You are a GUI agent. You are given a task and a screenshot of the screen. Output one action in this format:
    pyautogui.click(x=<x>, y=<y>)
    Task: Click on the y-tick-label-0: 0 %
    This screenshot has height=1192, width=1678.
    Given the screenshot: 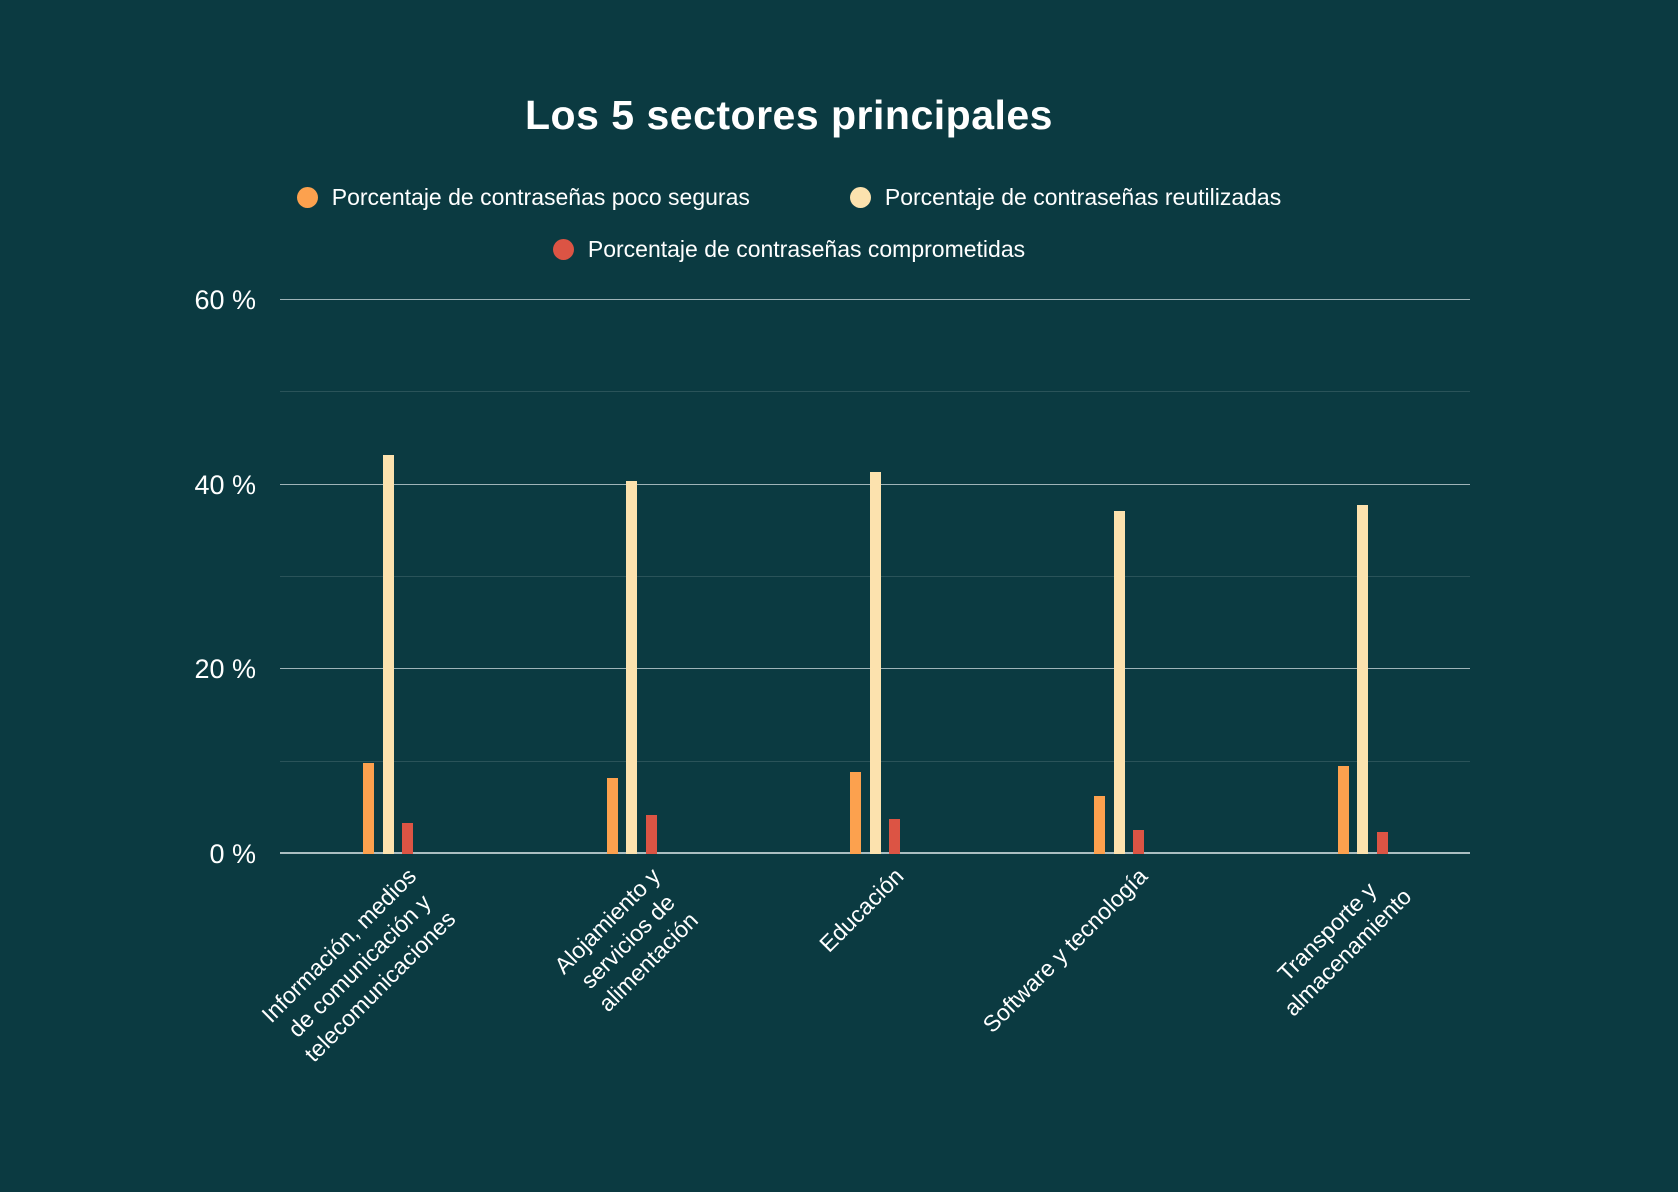 What is the action you would take?
    pyautogui.click(x=232, y=854)
    